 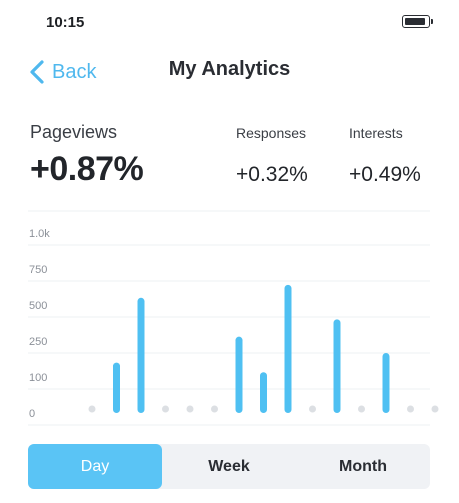 What do you see at coordinates (32, 414) in the screenshot?
I see `y-tick-label: 0` at bounding box center [32, 414].